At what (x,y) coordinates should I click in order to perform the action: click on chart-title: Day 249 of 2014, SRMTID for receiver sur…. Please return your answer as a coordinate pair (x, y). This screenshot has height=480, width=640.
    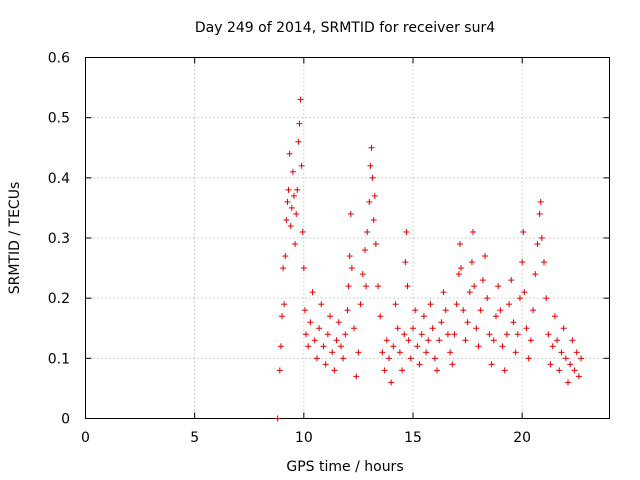
    Looking at the image, I should click on (345, 28).